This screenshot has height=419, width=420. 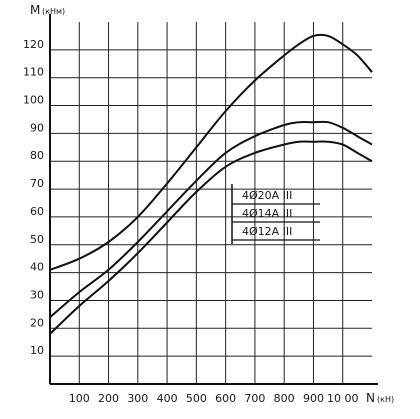 What do you see at coordinates (267, 195) in the screenshot?
I see `legend-label: 4Ø20A III` at bounding box center [267, 195].